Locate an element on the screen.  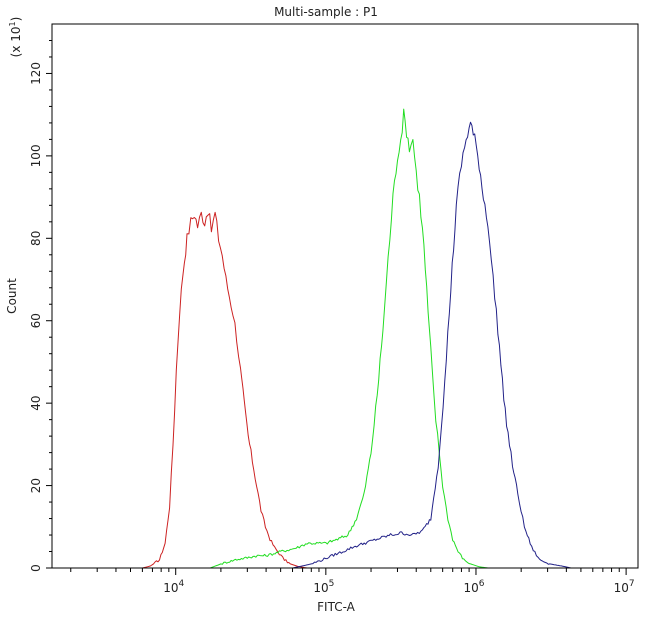
y-multiplier-prefix: (x 10 is located at coordinates (16, 41).